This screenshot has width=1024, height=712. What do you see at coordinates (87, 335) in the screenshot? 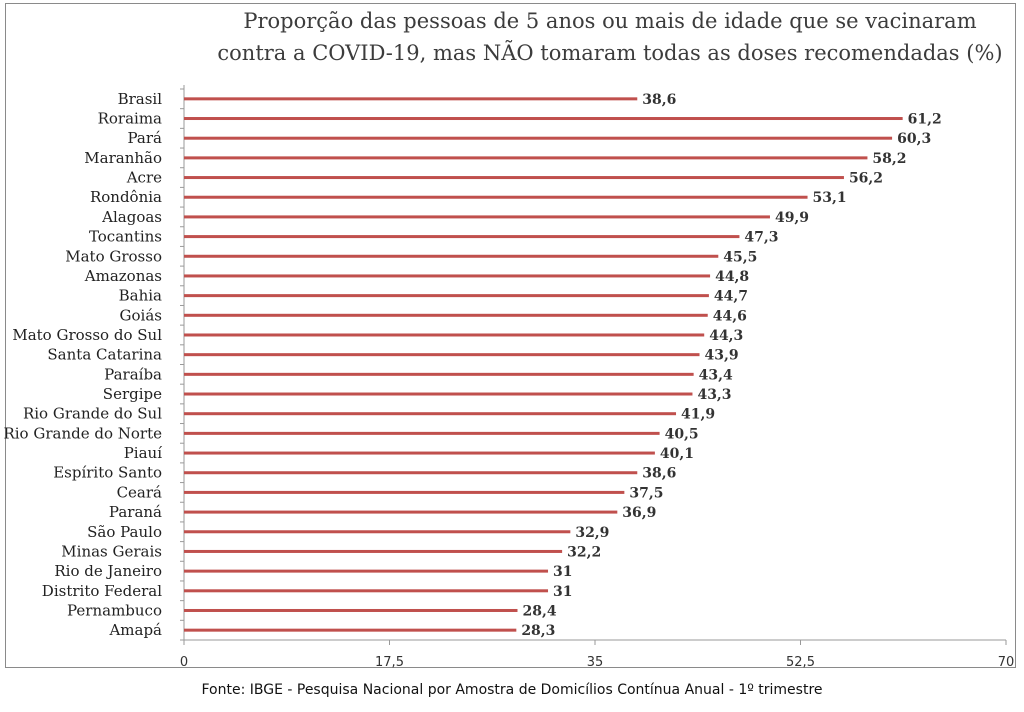
I see `category-label: Mato Grosso do Sul` at bounding box center [87, 335].